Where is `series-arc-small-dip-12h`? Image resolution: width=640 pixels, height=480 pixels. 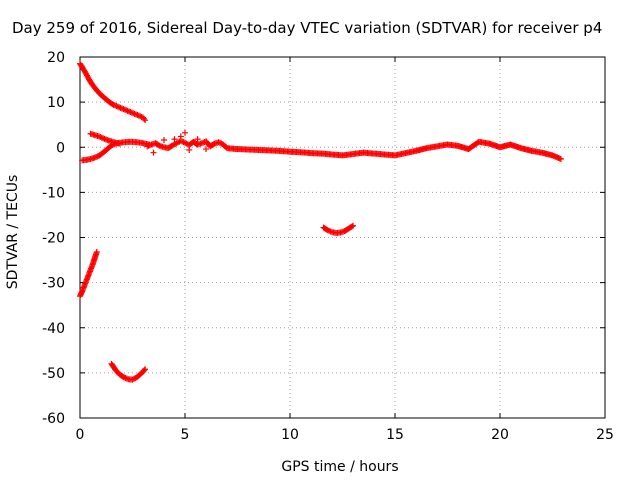
series-arc-small-dip-12h is located at coordinates (338, 229).